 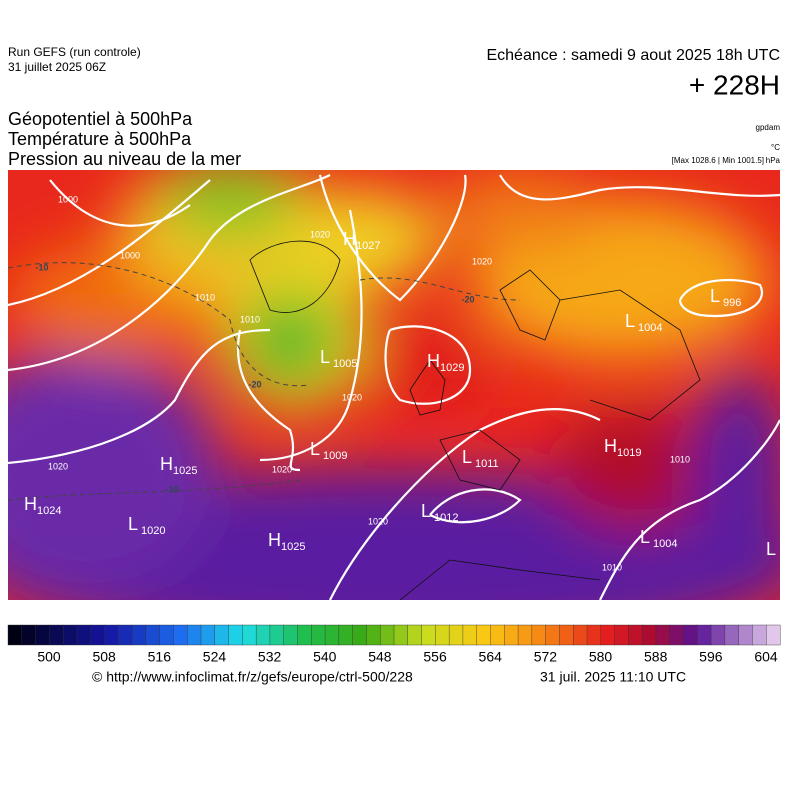 What do you see at coordinates (491, 657) in the screenshot?
I see `colorbar-tick-label: 564` at bounding box center [491, 657].